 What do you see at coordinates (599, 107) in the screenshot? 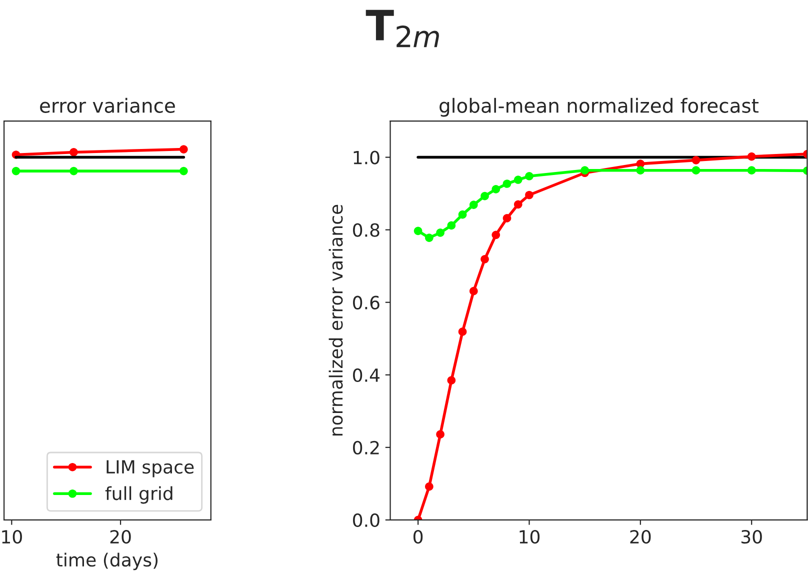
I see `chart-title: global-mean normalized forecast` at bounding box center [599, 107].